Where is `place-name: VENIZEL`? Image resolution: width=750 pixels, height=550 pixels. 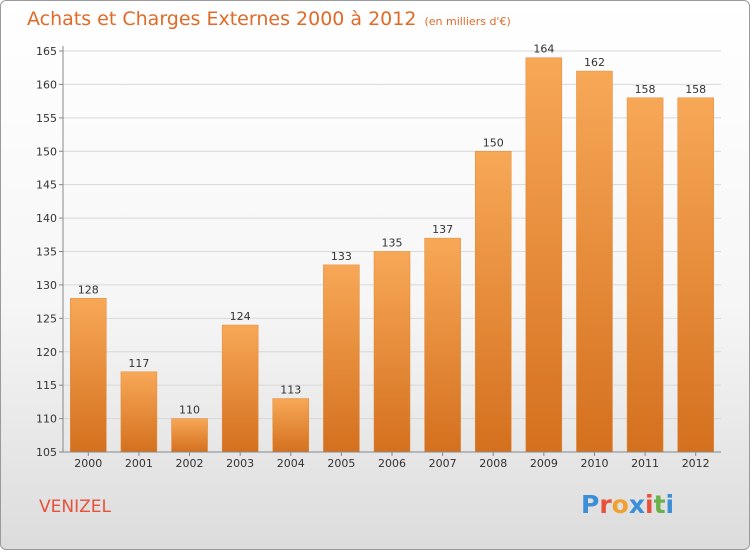
place-name: VENIZEL is located at coordinates (75, 507).